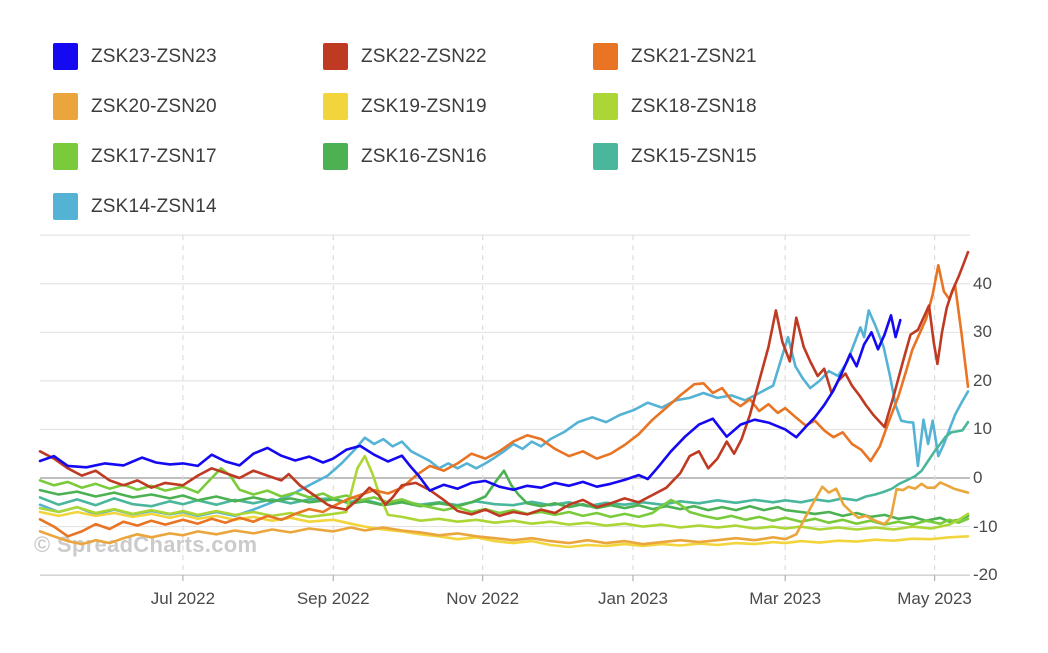 The width and height of the screenshot is (1048, 653). Describe the element at coordinates (483, 598) in the screenshot. I see `x-tick-label: Nov 2022` at that location.